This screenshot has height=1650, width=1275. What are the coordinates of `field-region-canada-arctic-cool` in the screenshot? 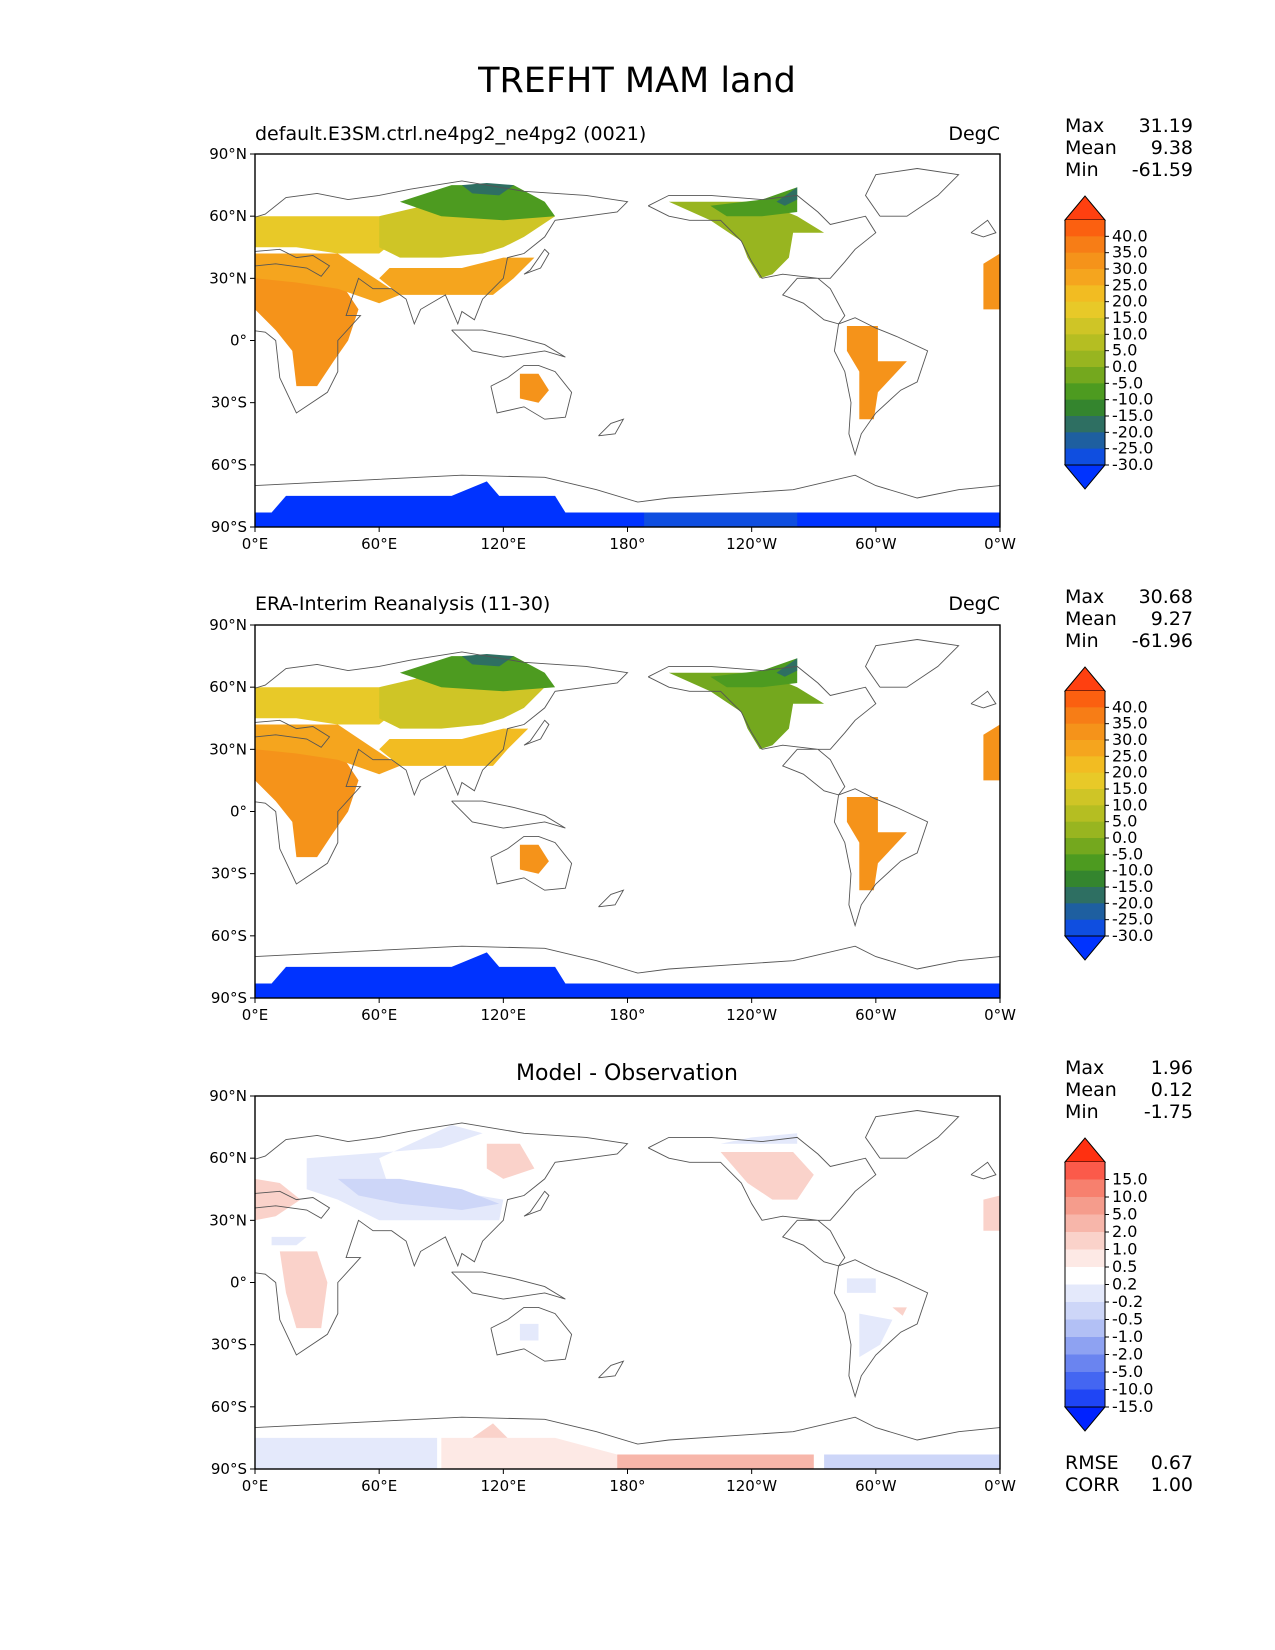 It's located at (759, 1138).